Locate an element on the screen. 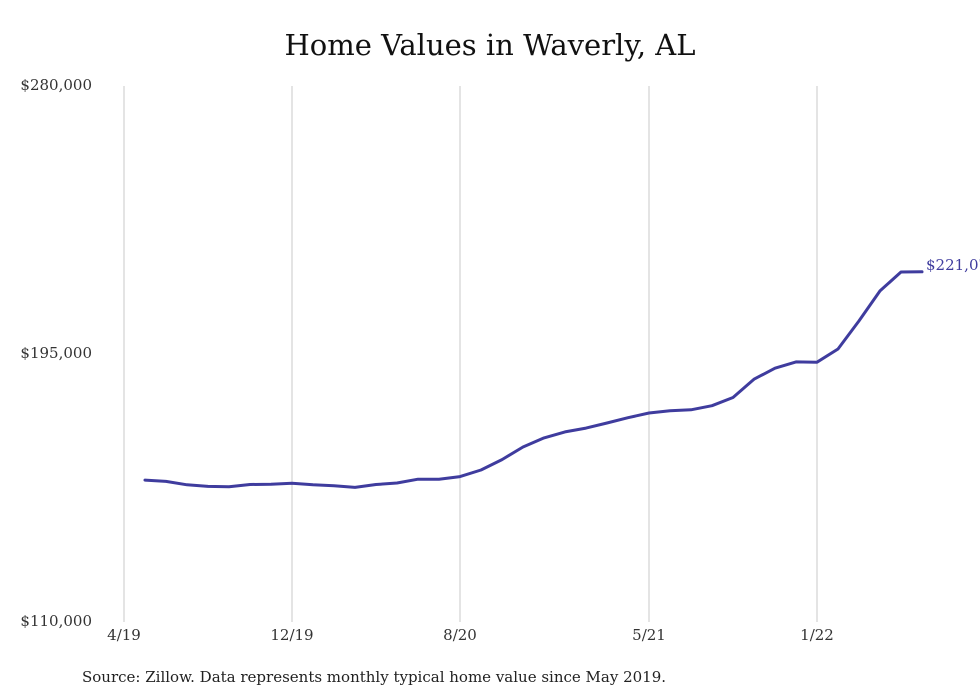  y-axis-ticks: $110,000 $195,000 $280,000 is located at coordinates (56, 353).